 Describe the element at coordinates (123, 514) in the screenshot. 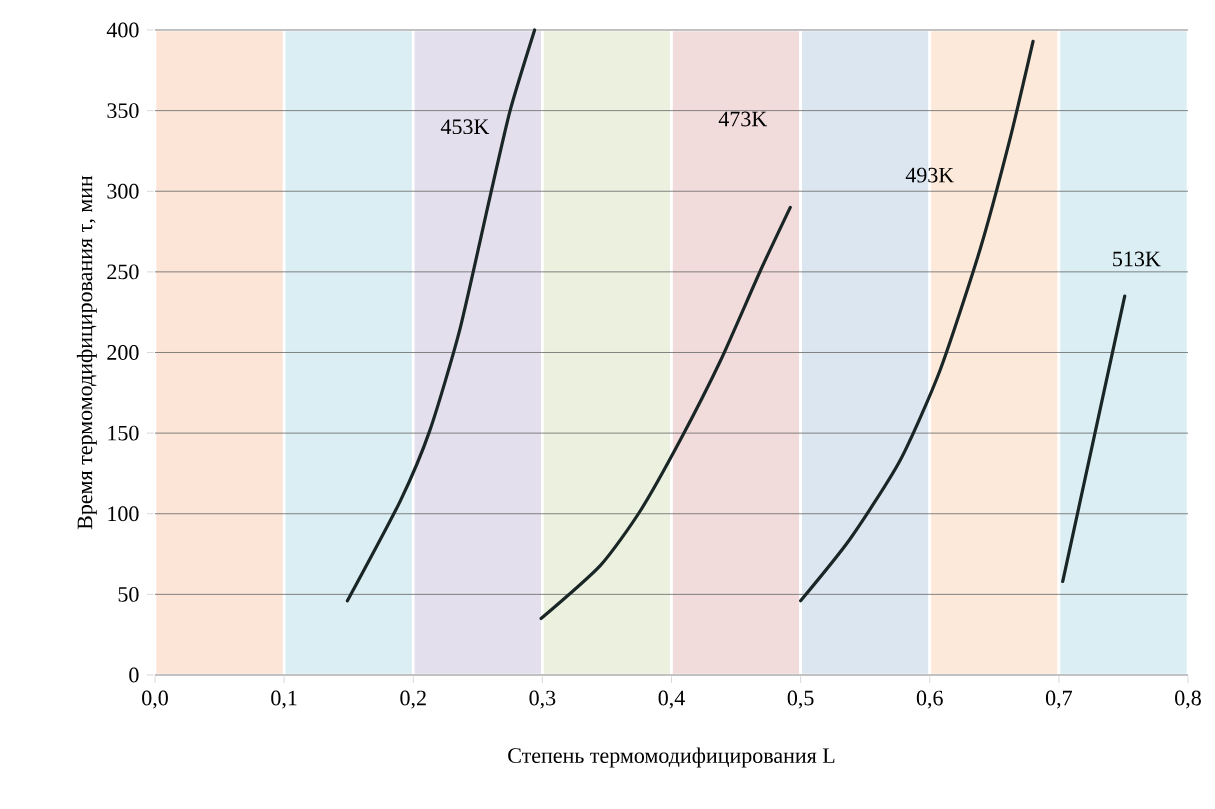

I see `y-tick-label: 100` at that location.